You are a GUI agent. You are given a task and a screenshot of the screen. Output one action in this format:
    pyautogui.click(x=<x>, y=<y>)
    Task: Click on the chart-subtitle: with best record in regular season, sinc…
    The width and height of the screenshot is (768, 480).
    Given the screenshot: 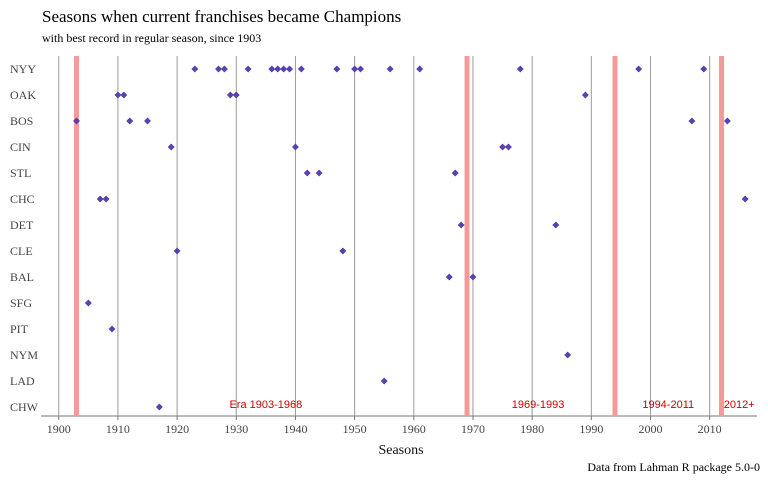 What is the action you would take?
    pyautogui.click(x=151, y=38)
    